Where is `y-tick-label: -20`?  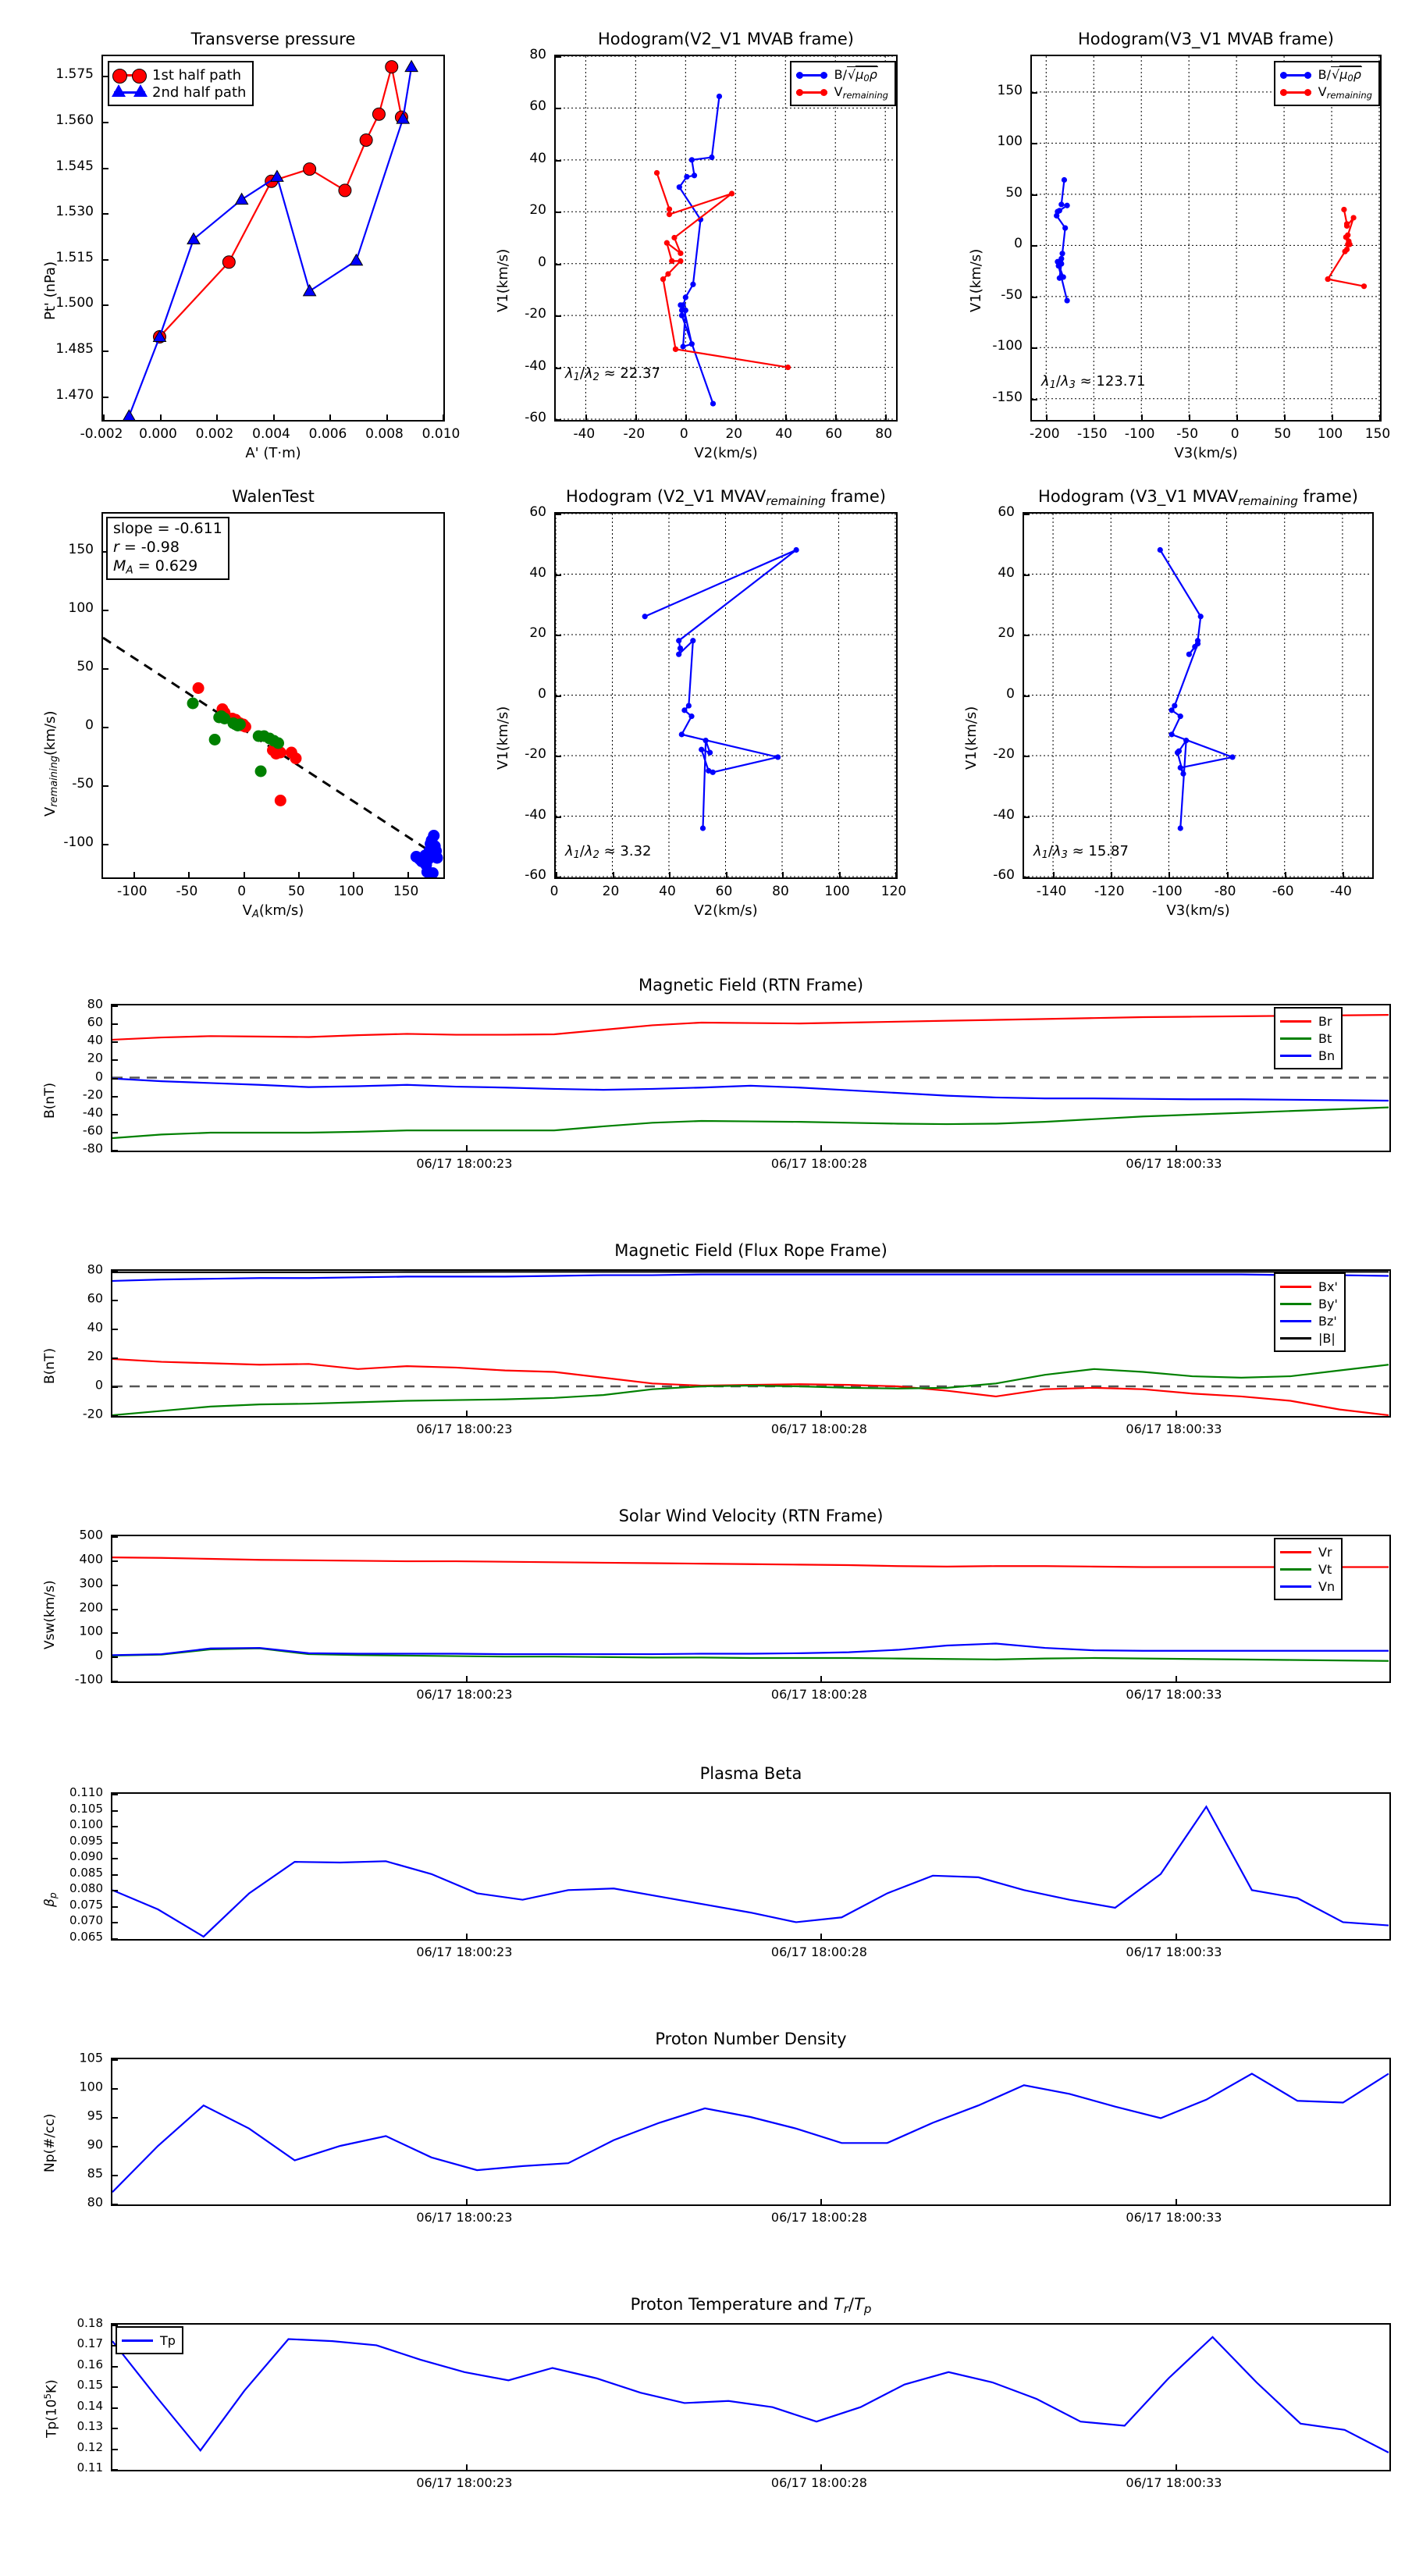
y-tick-label: -20 is located at coordinates (536, 314).